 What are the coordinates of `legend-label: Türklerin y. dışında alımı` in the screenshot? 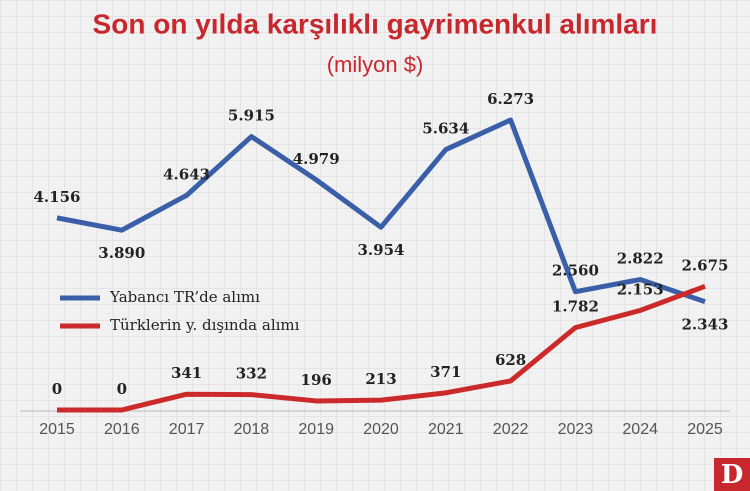 It's located at (205, 325).